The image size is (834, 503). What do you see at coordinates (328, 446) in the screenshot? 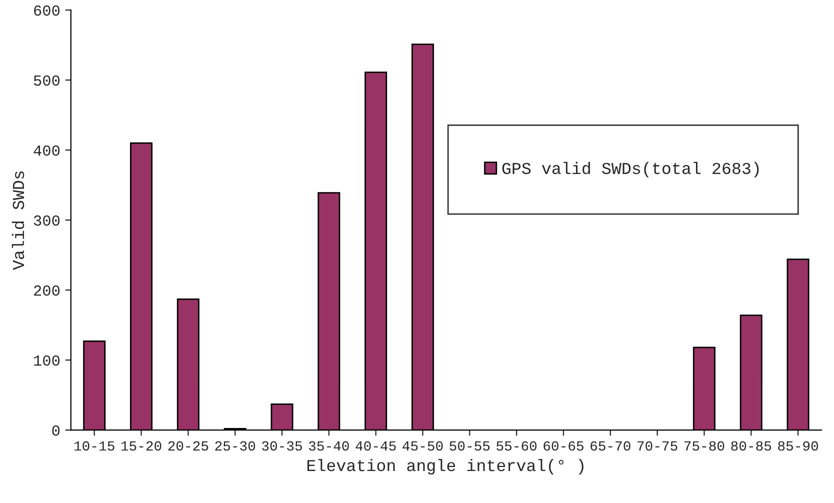
I see `x-tick-label: 35-40` at bounding box center [328, 446].